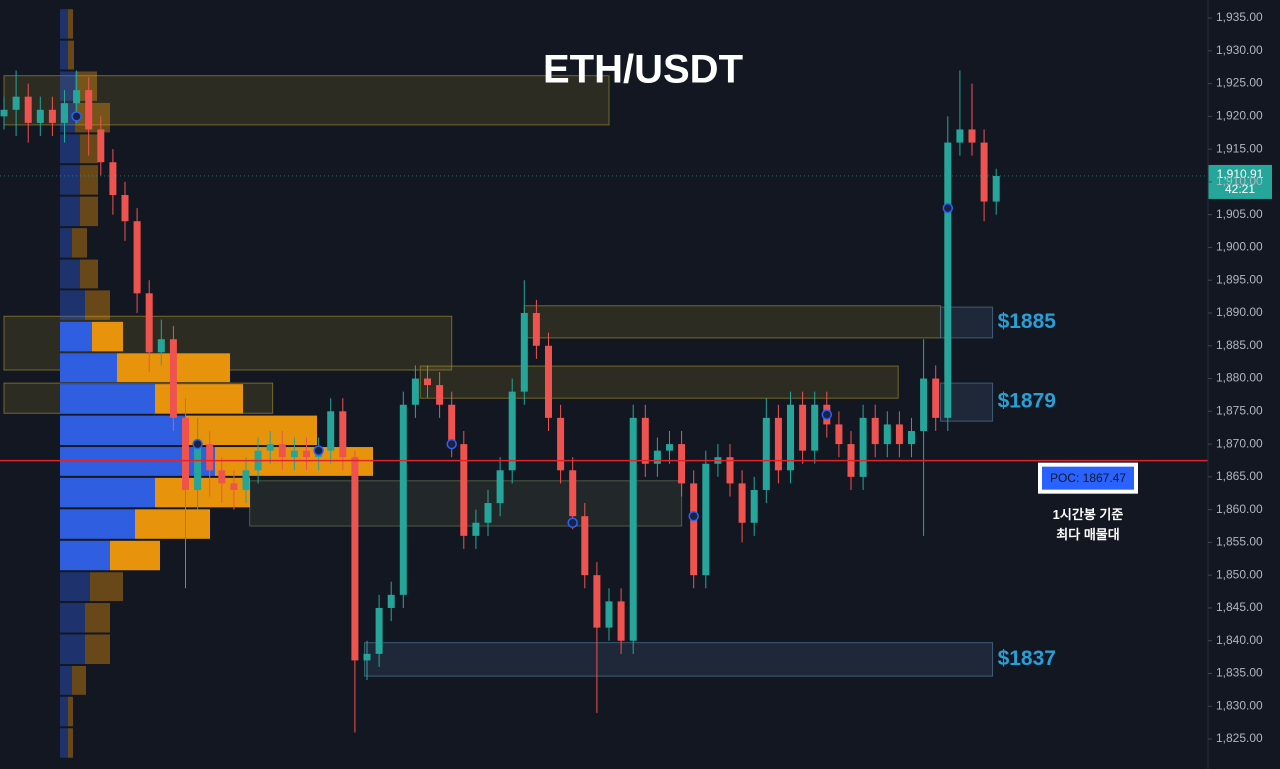  I want to click on y-tick-label: 1,925.00, so click(1239, 83).